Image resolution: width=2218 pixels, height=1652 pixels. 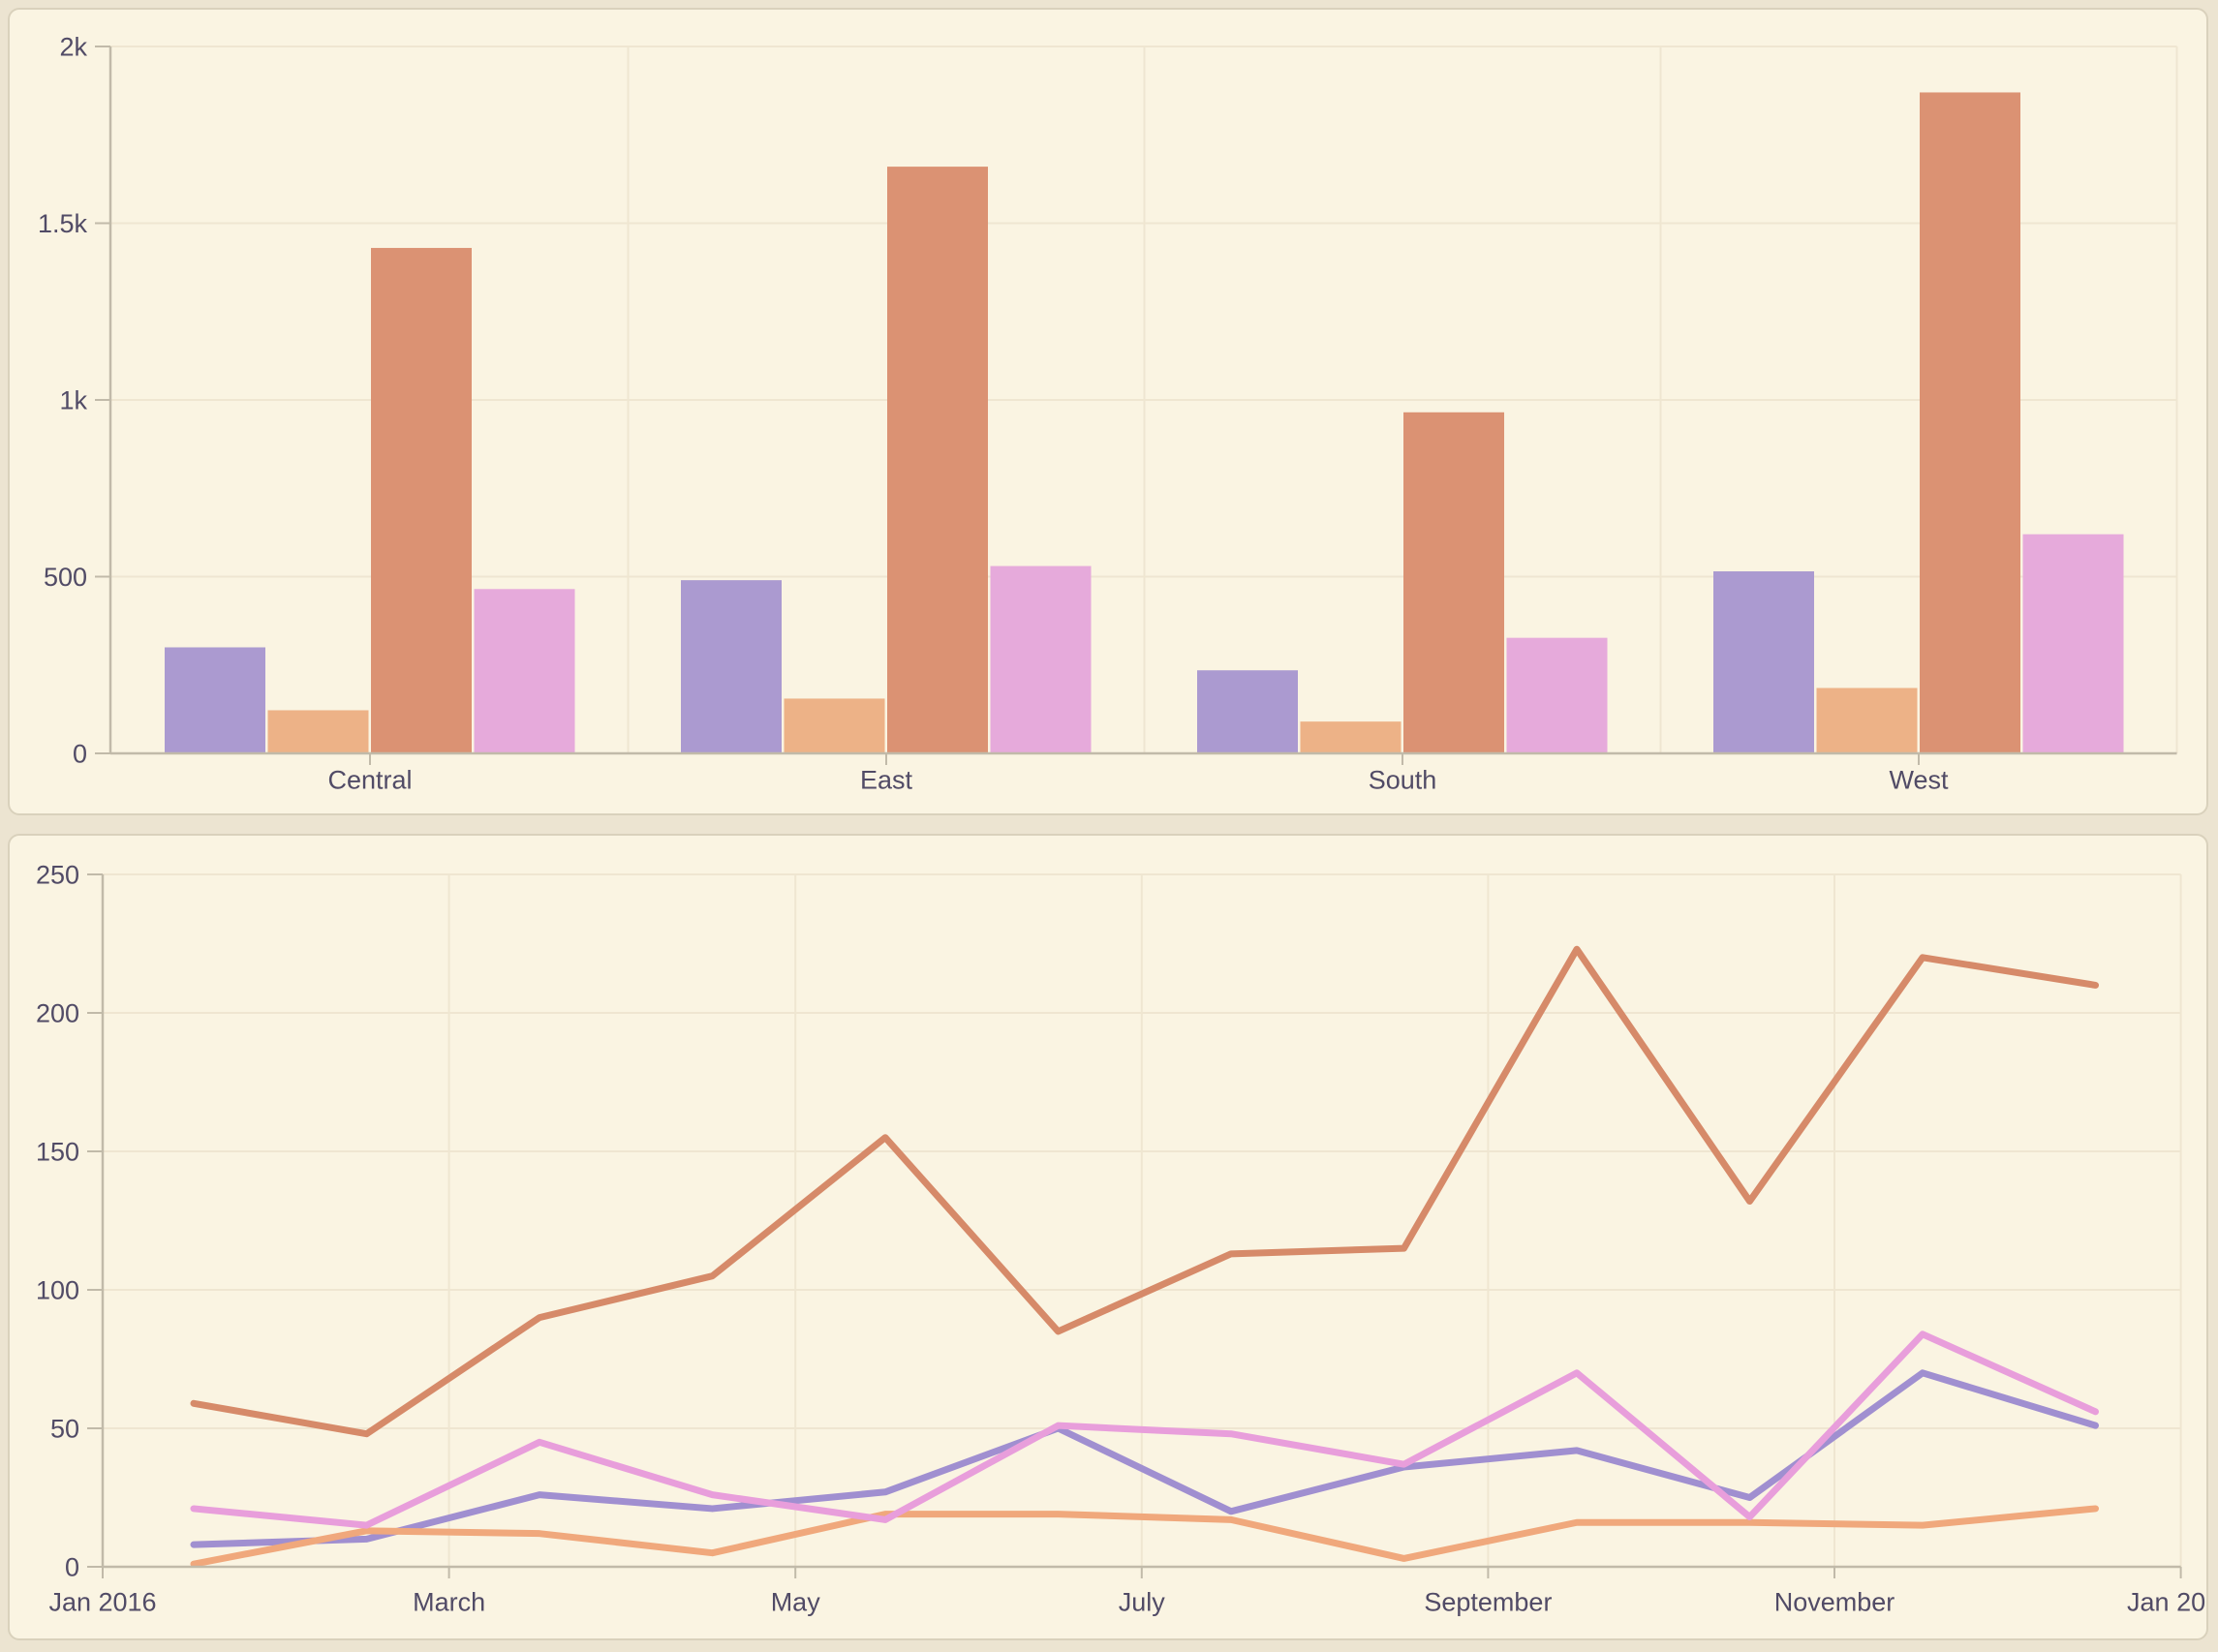 What do you see at coordinates (64, 1428) in the screenshot?
I see `y-axis-label: 50` at bounding box center [64, 1428].